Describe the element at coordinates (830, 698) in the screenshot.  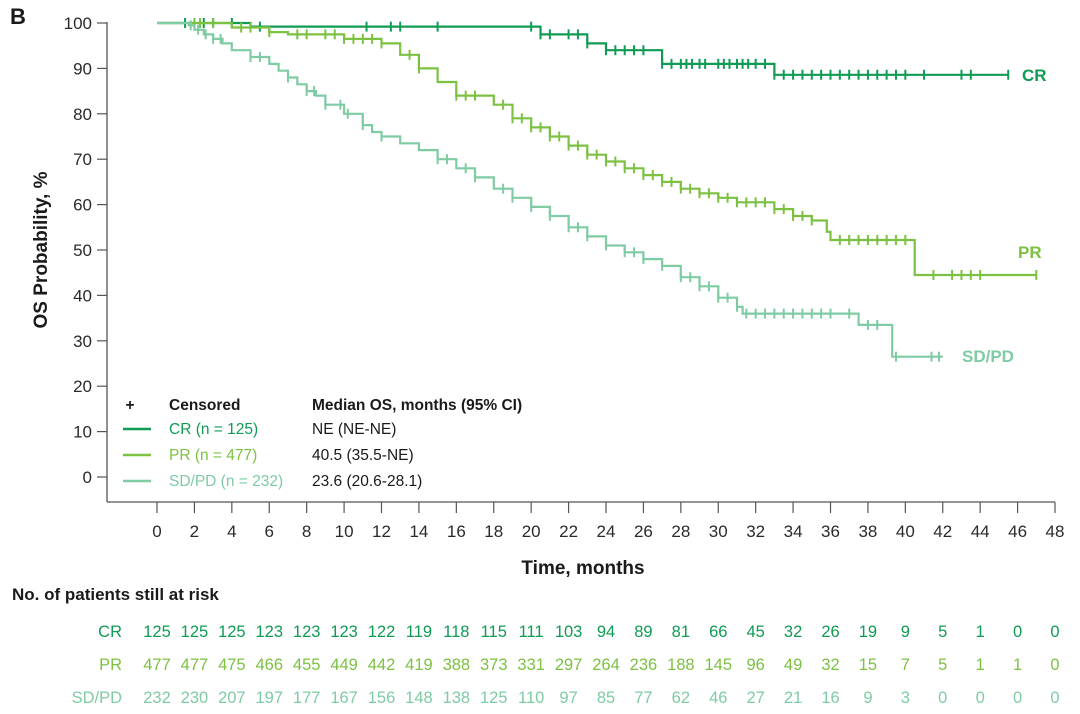
I see `risk-value: 16` at that location.